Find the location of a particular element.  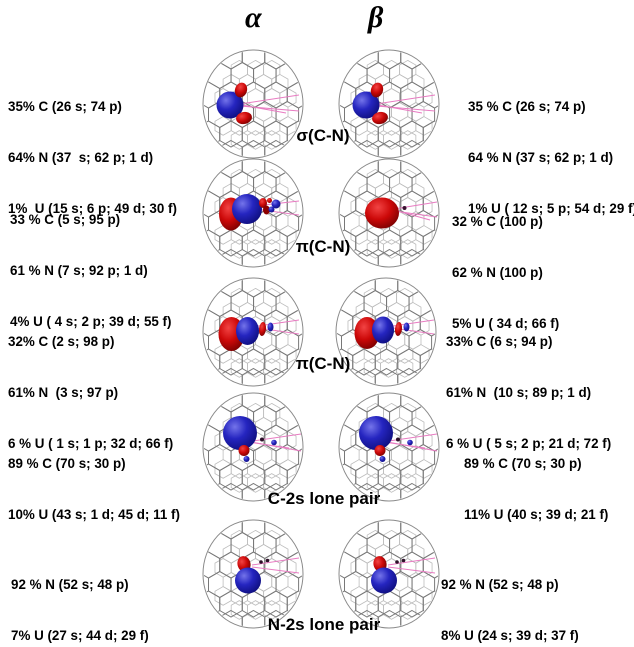

composition-line: 5% U ( 34 d; 66 f) is located at coordinates (506, 323).